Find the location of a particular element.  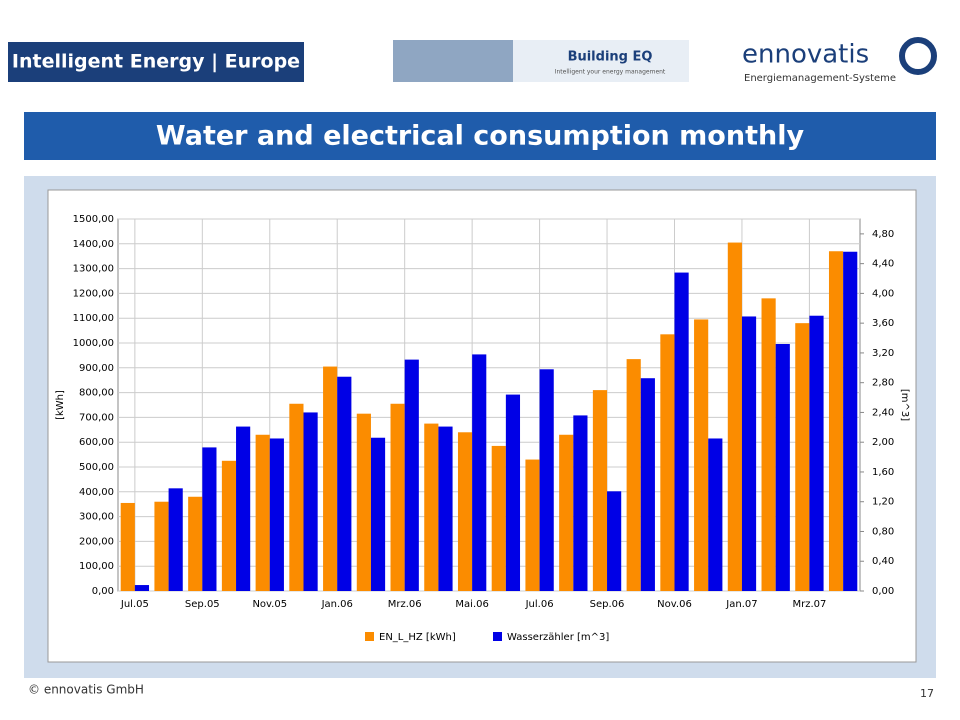

x-tick-label: Mrz.07 is located at coordinates (809, 604).